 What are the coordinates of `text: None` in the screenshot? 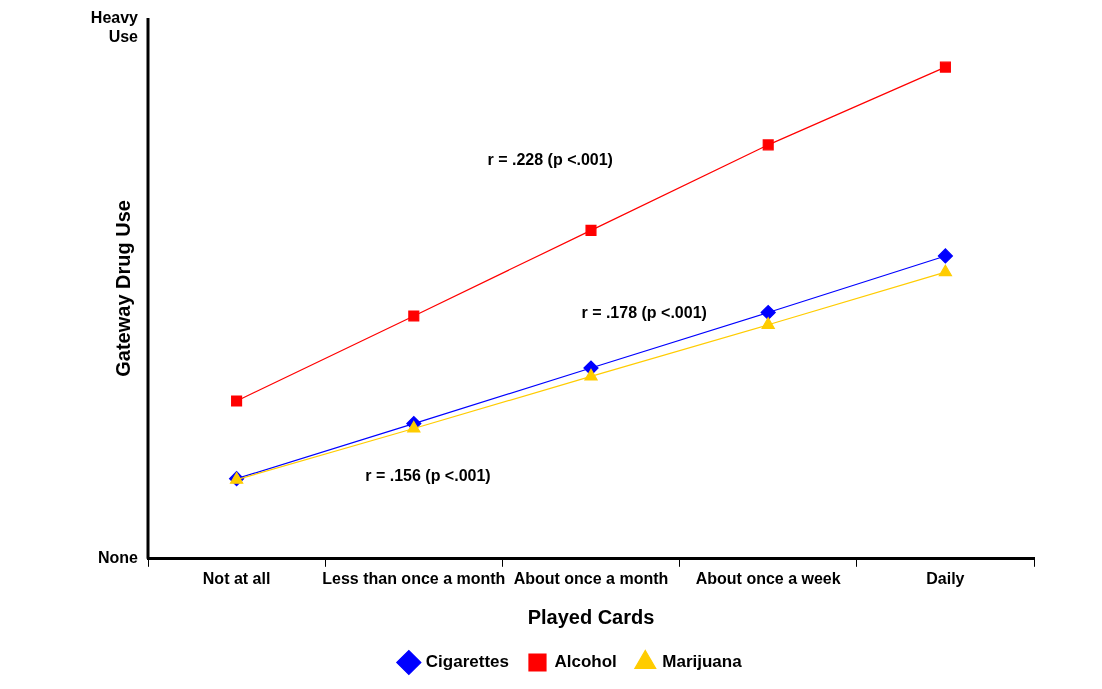 It's located at (118, 558).